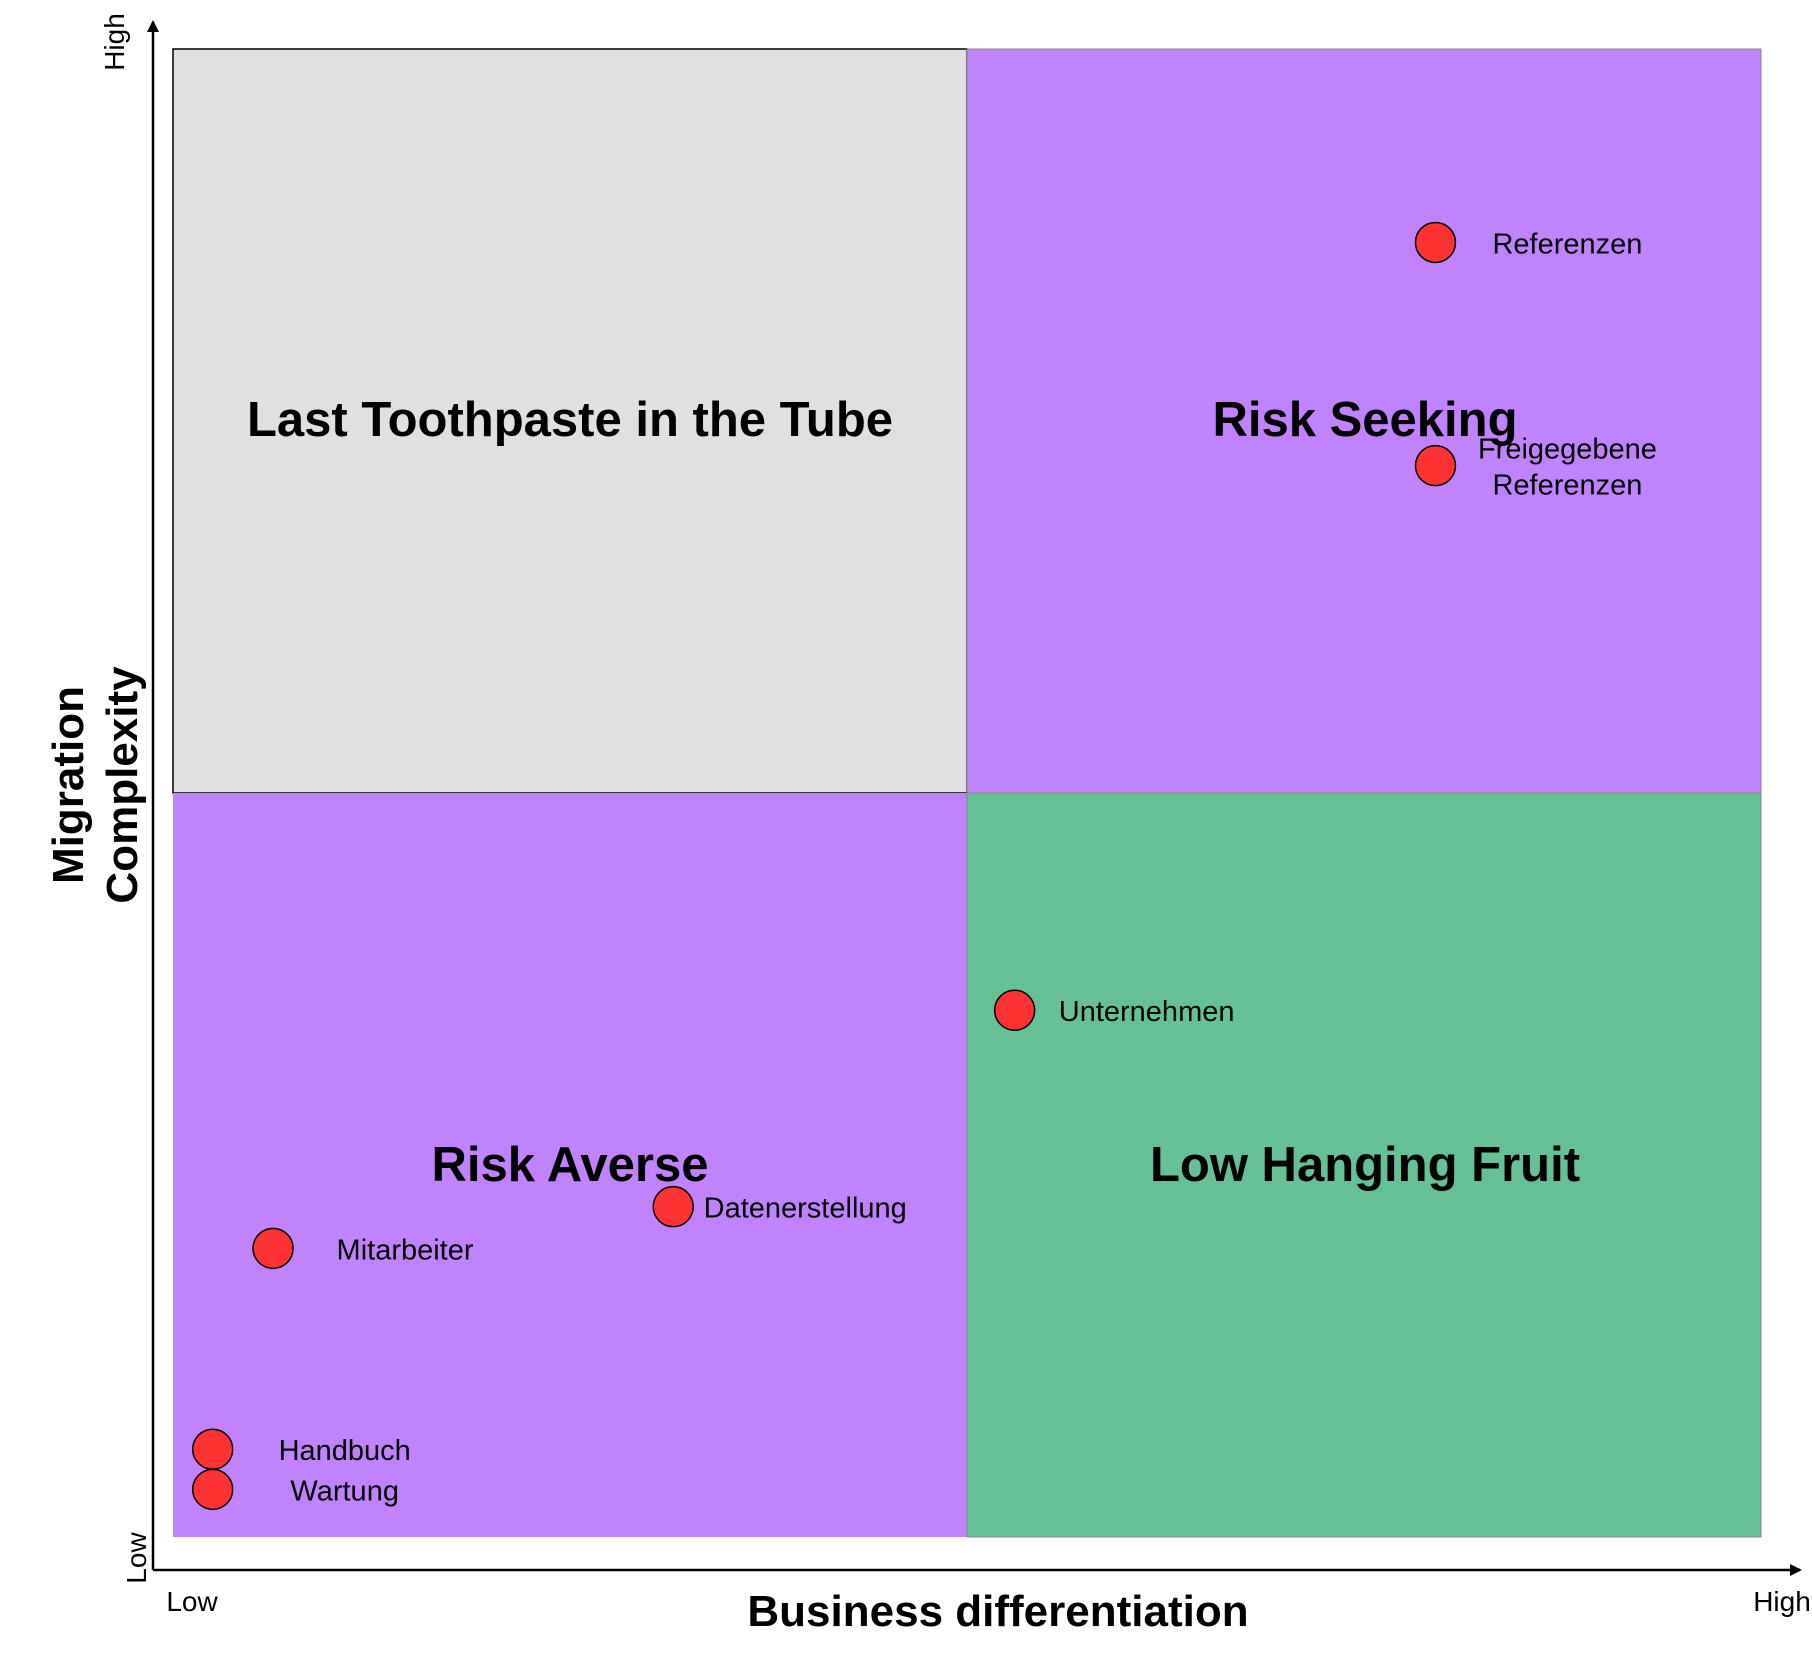  I want to click on x-axis-low-label: Low, so click(192, 1601).